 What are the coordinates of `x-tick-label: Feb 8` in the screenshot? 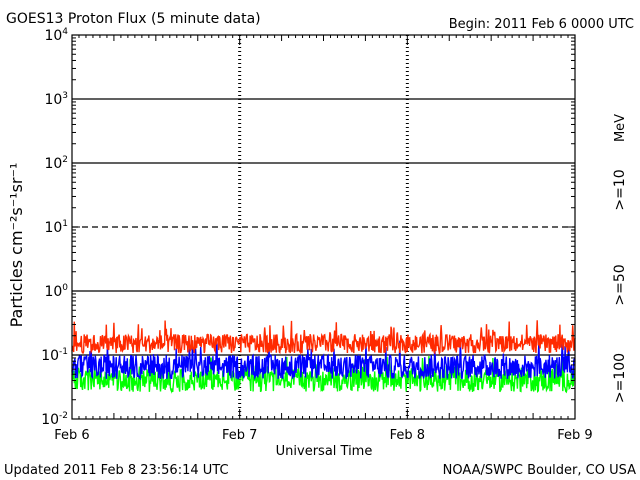 It's located at (407, 435).